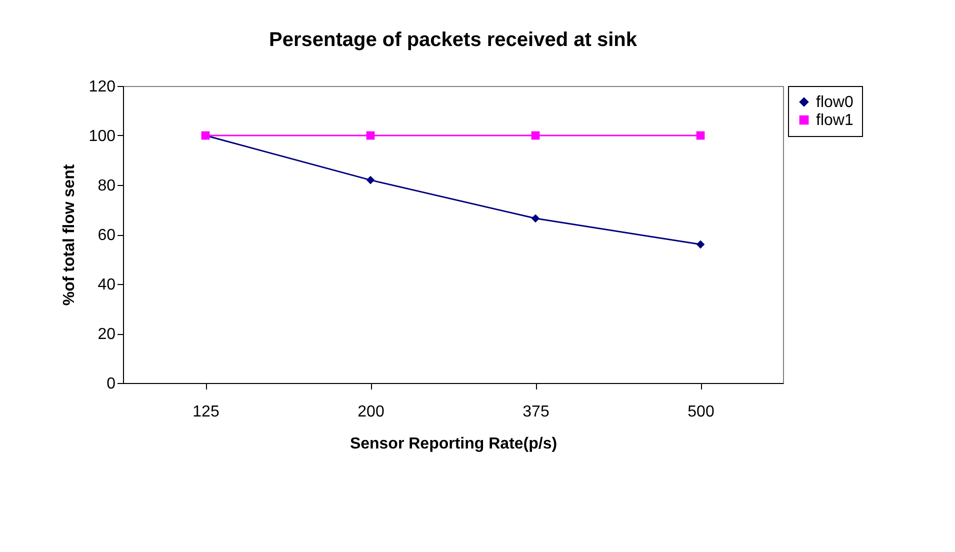  I want to click on y-tick-label: 40, so click(107, 285).